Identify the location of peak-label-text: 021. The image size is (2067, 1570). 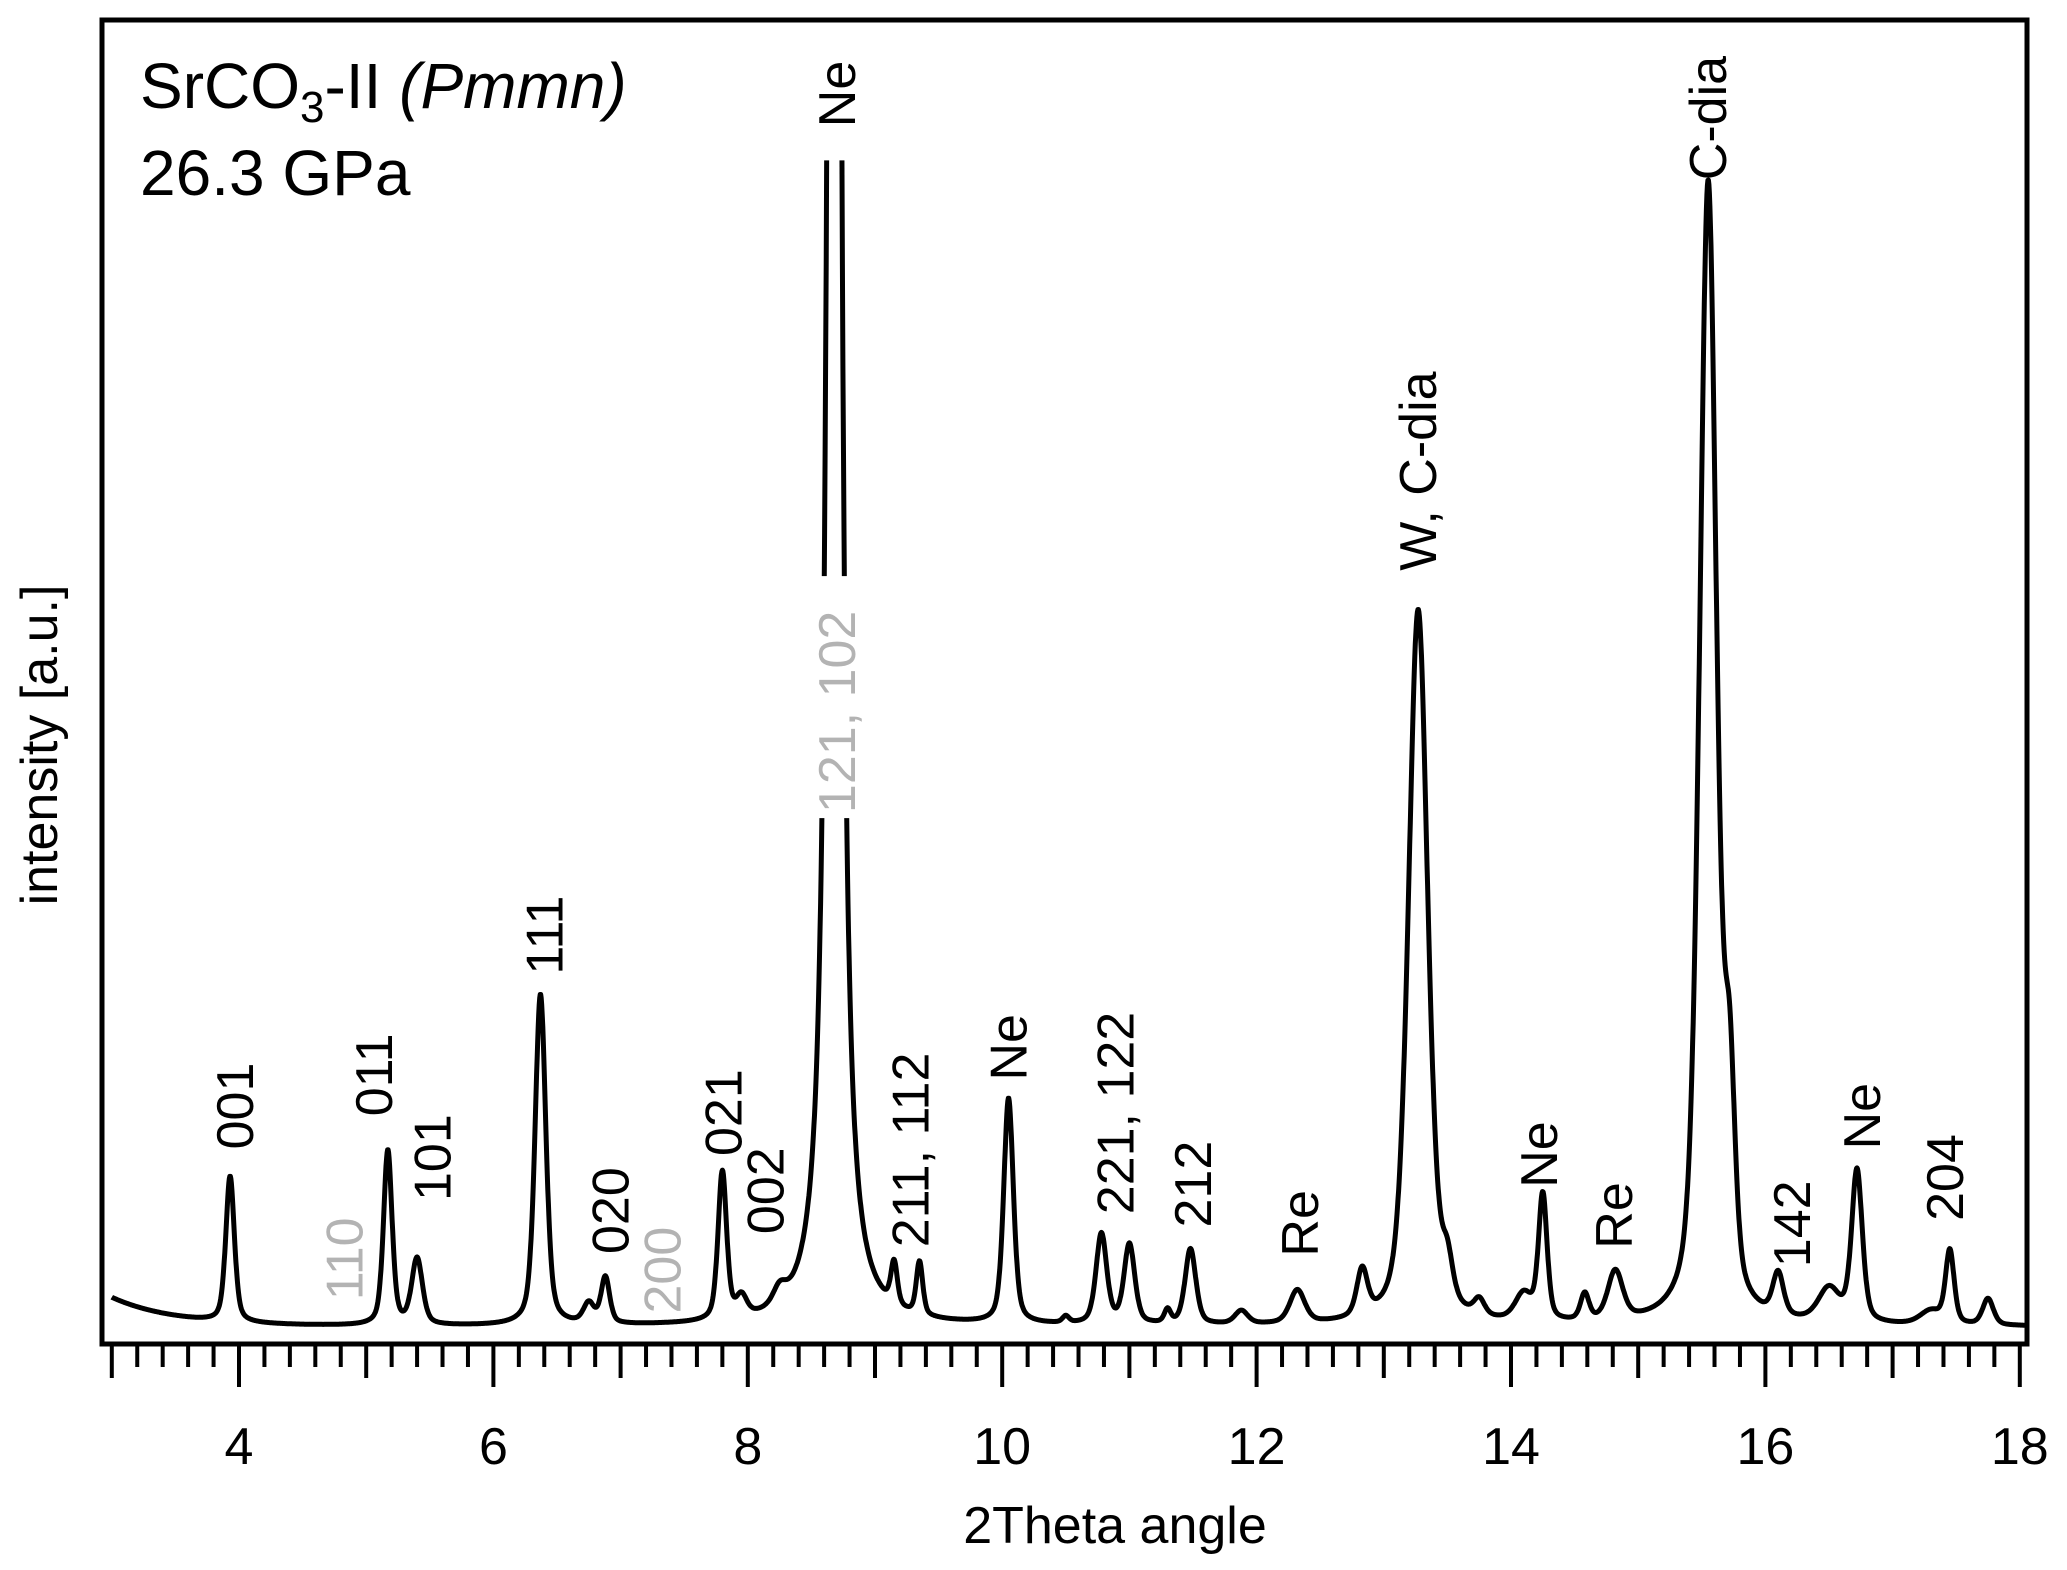
(725, 1112).